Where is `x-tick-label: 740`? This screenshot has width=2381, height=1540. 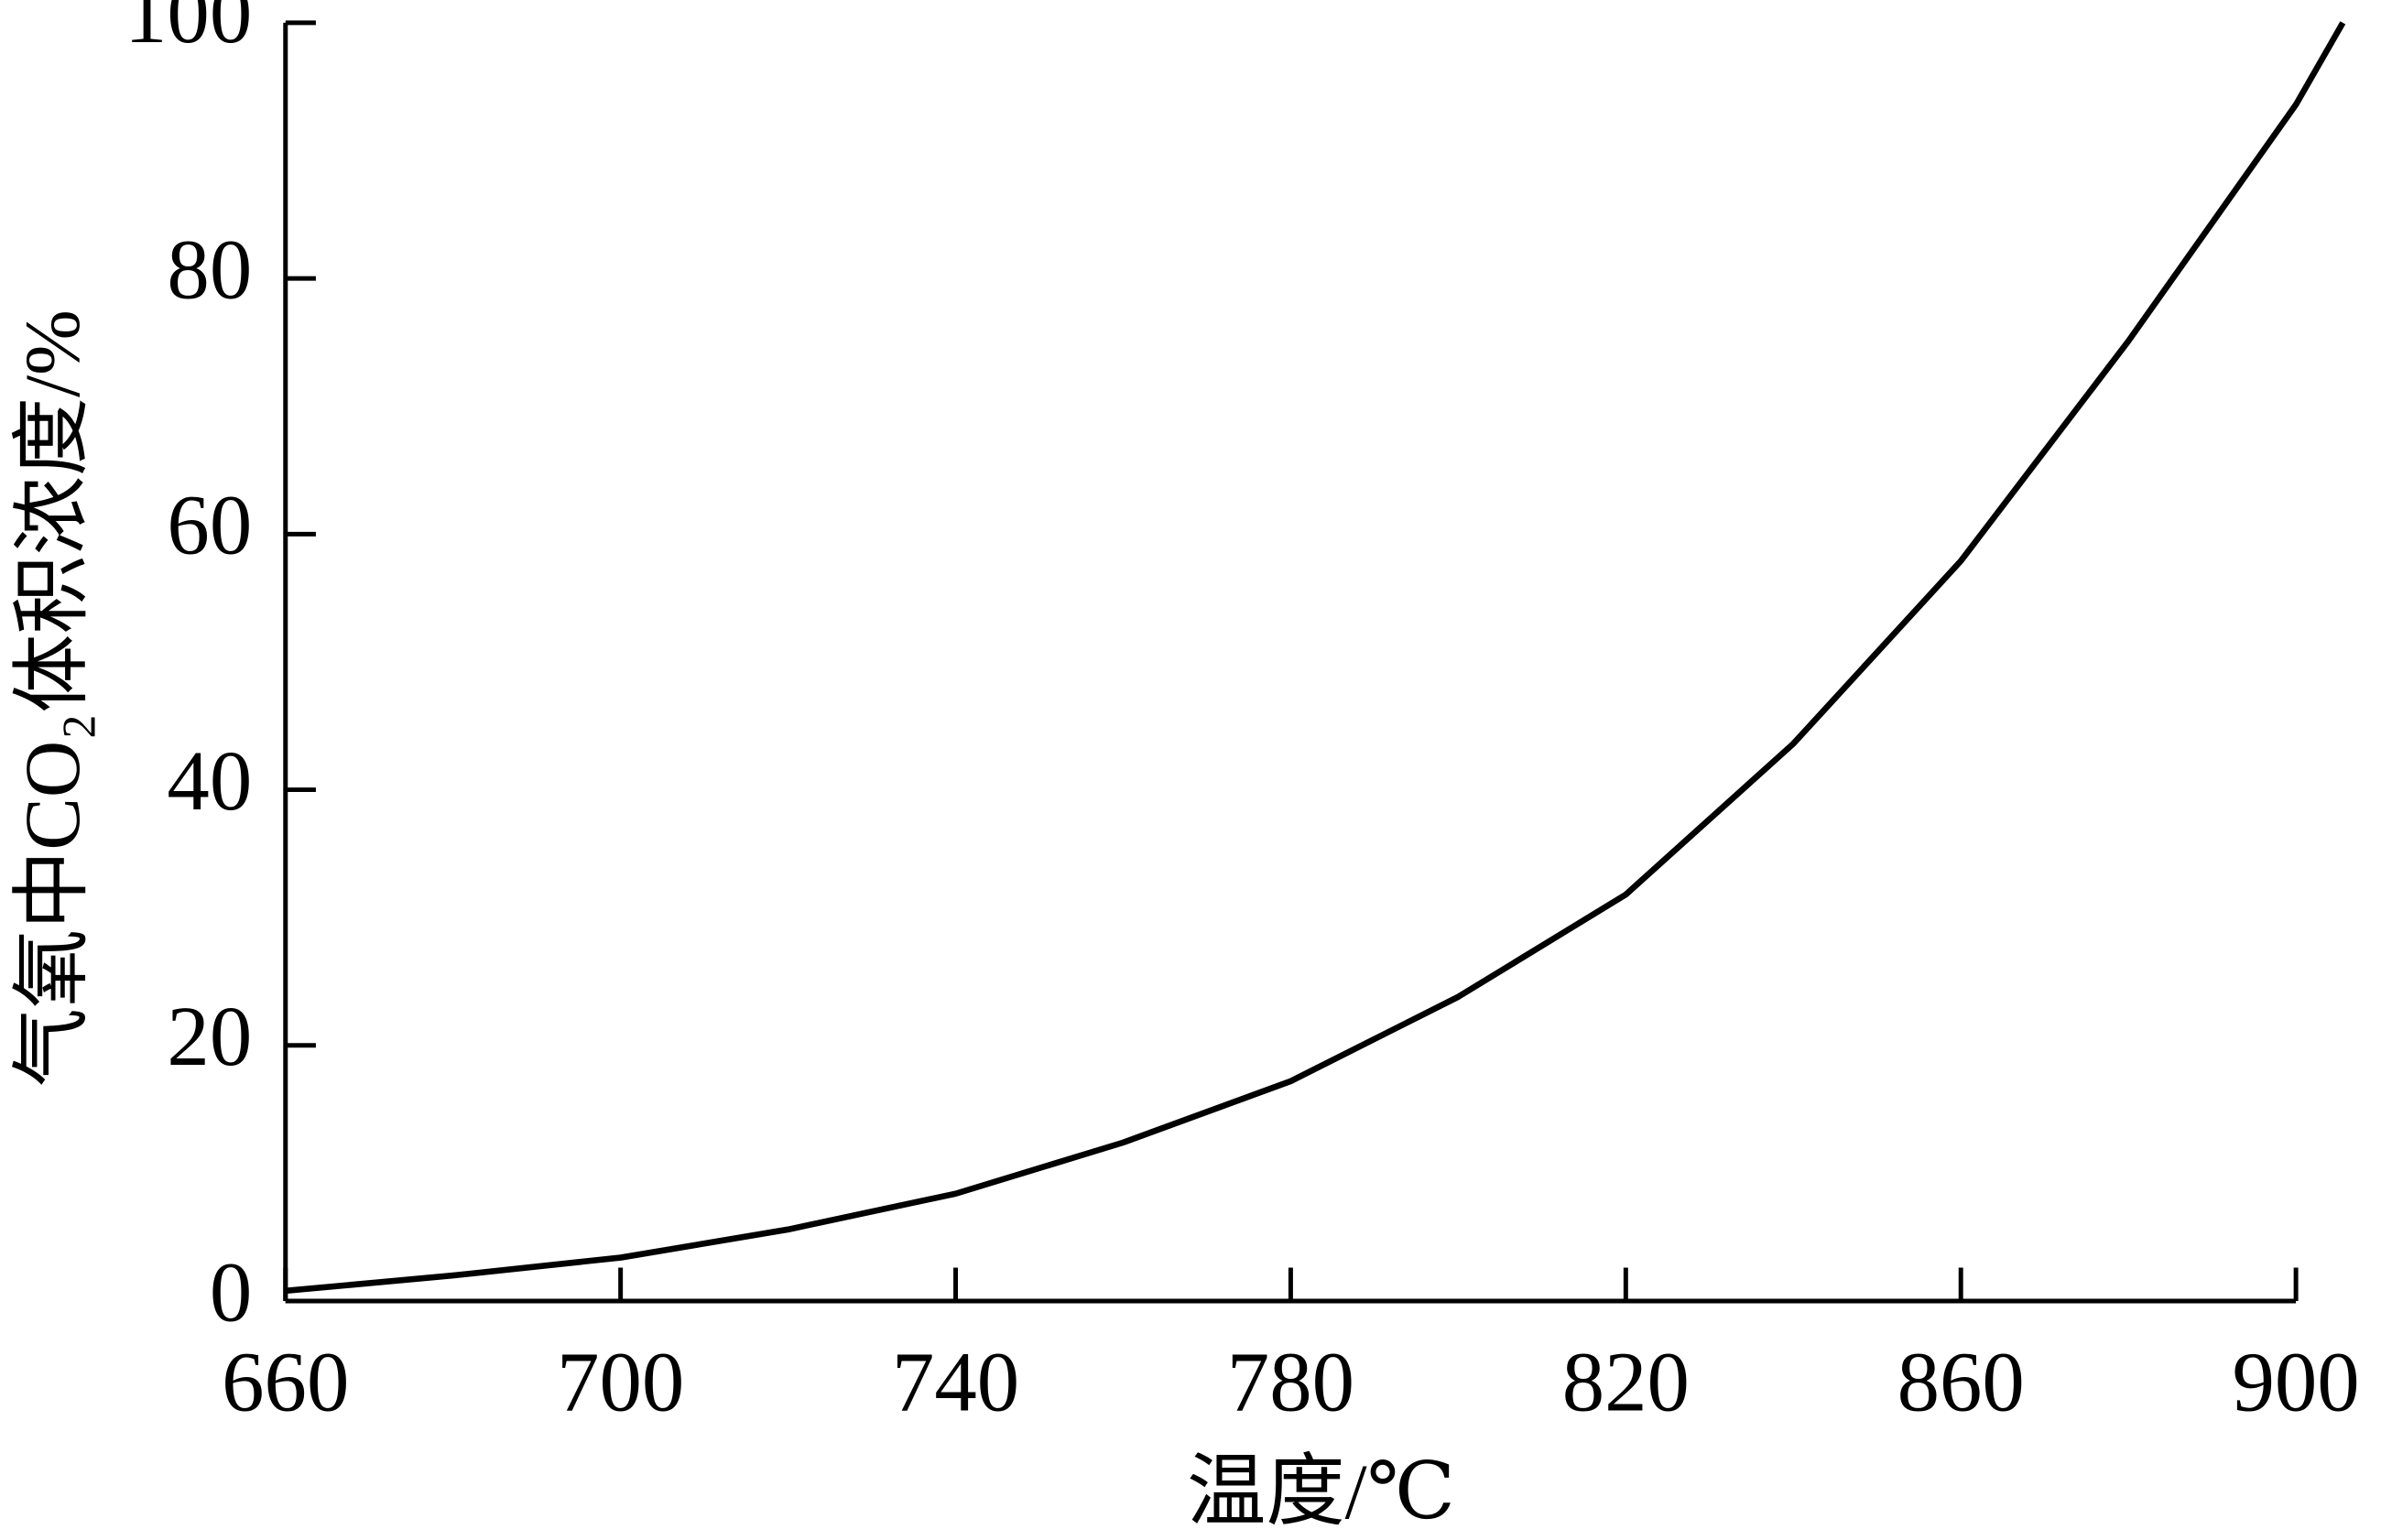 x-tick-label: 740 is located at coordinates (956, 1382).